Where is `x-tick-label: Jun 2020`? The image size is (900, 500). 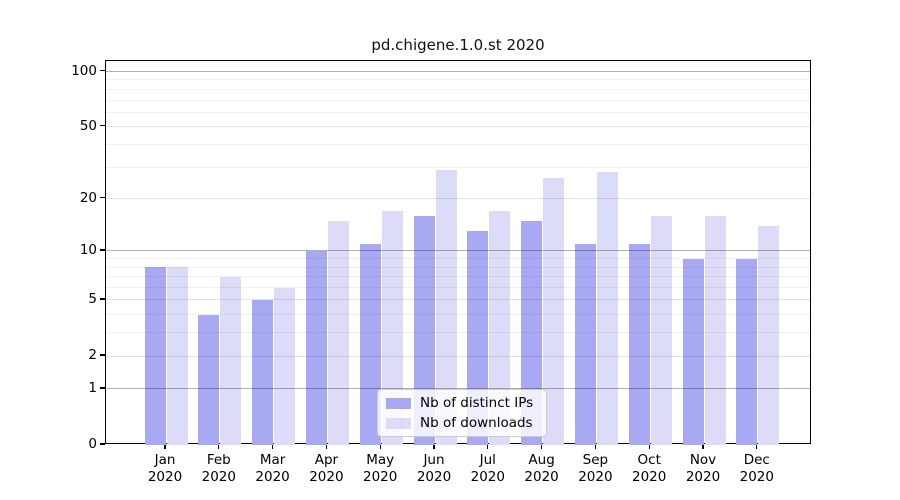 x-tick-label: Jun 2020 is located at coordinates (434, 469).